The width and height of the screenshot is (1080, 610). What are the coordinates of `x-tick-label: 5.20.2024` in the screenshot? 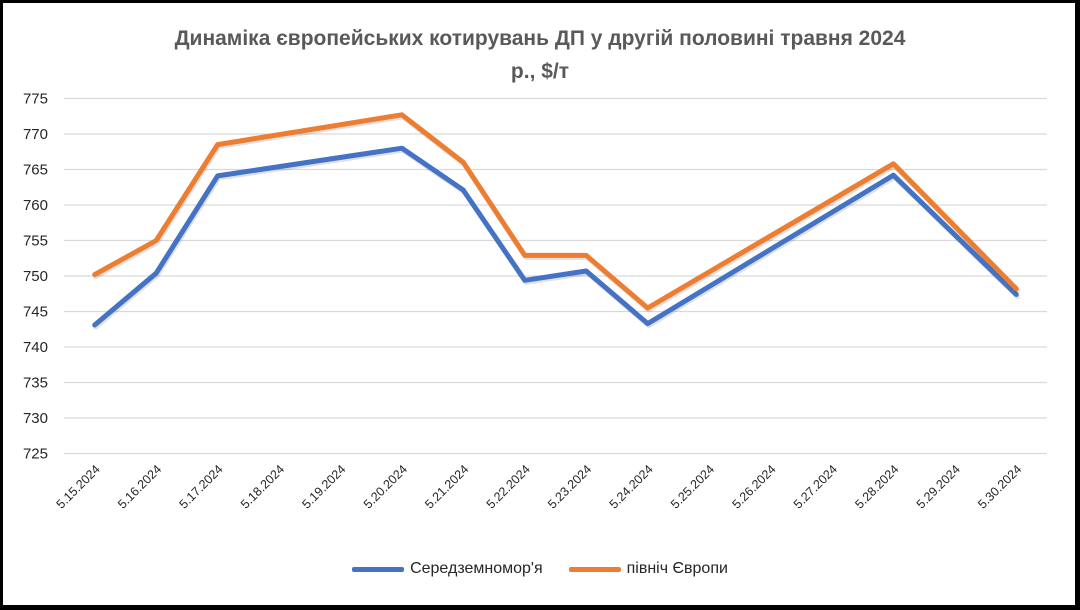 It's located at (385, 486).